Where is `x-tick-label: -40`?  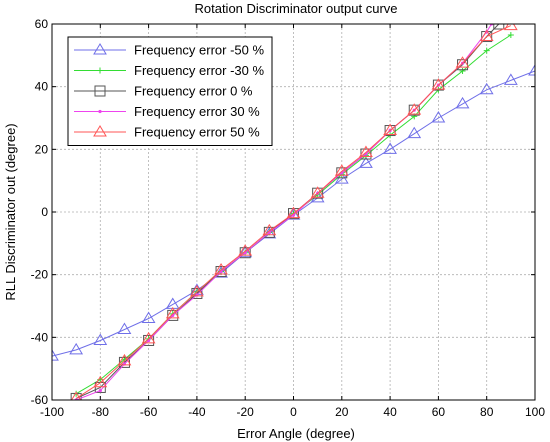 x-tick-label: -40 is located at coordinates (197, 412).